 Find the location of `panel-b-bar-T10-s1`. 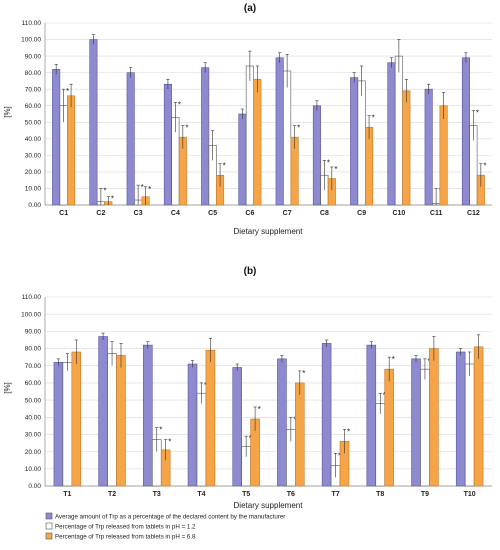

panel-b-bar-T10-s1 is located at coordinates (460, 419).